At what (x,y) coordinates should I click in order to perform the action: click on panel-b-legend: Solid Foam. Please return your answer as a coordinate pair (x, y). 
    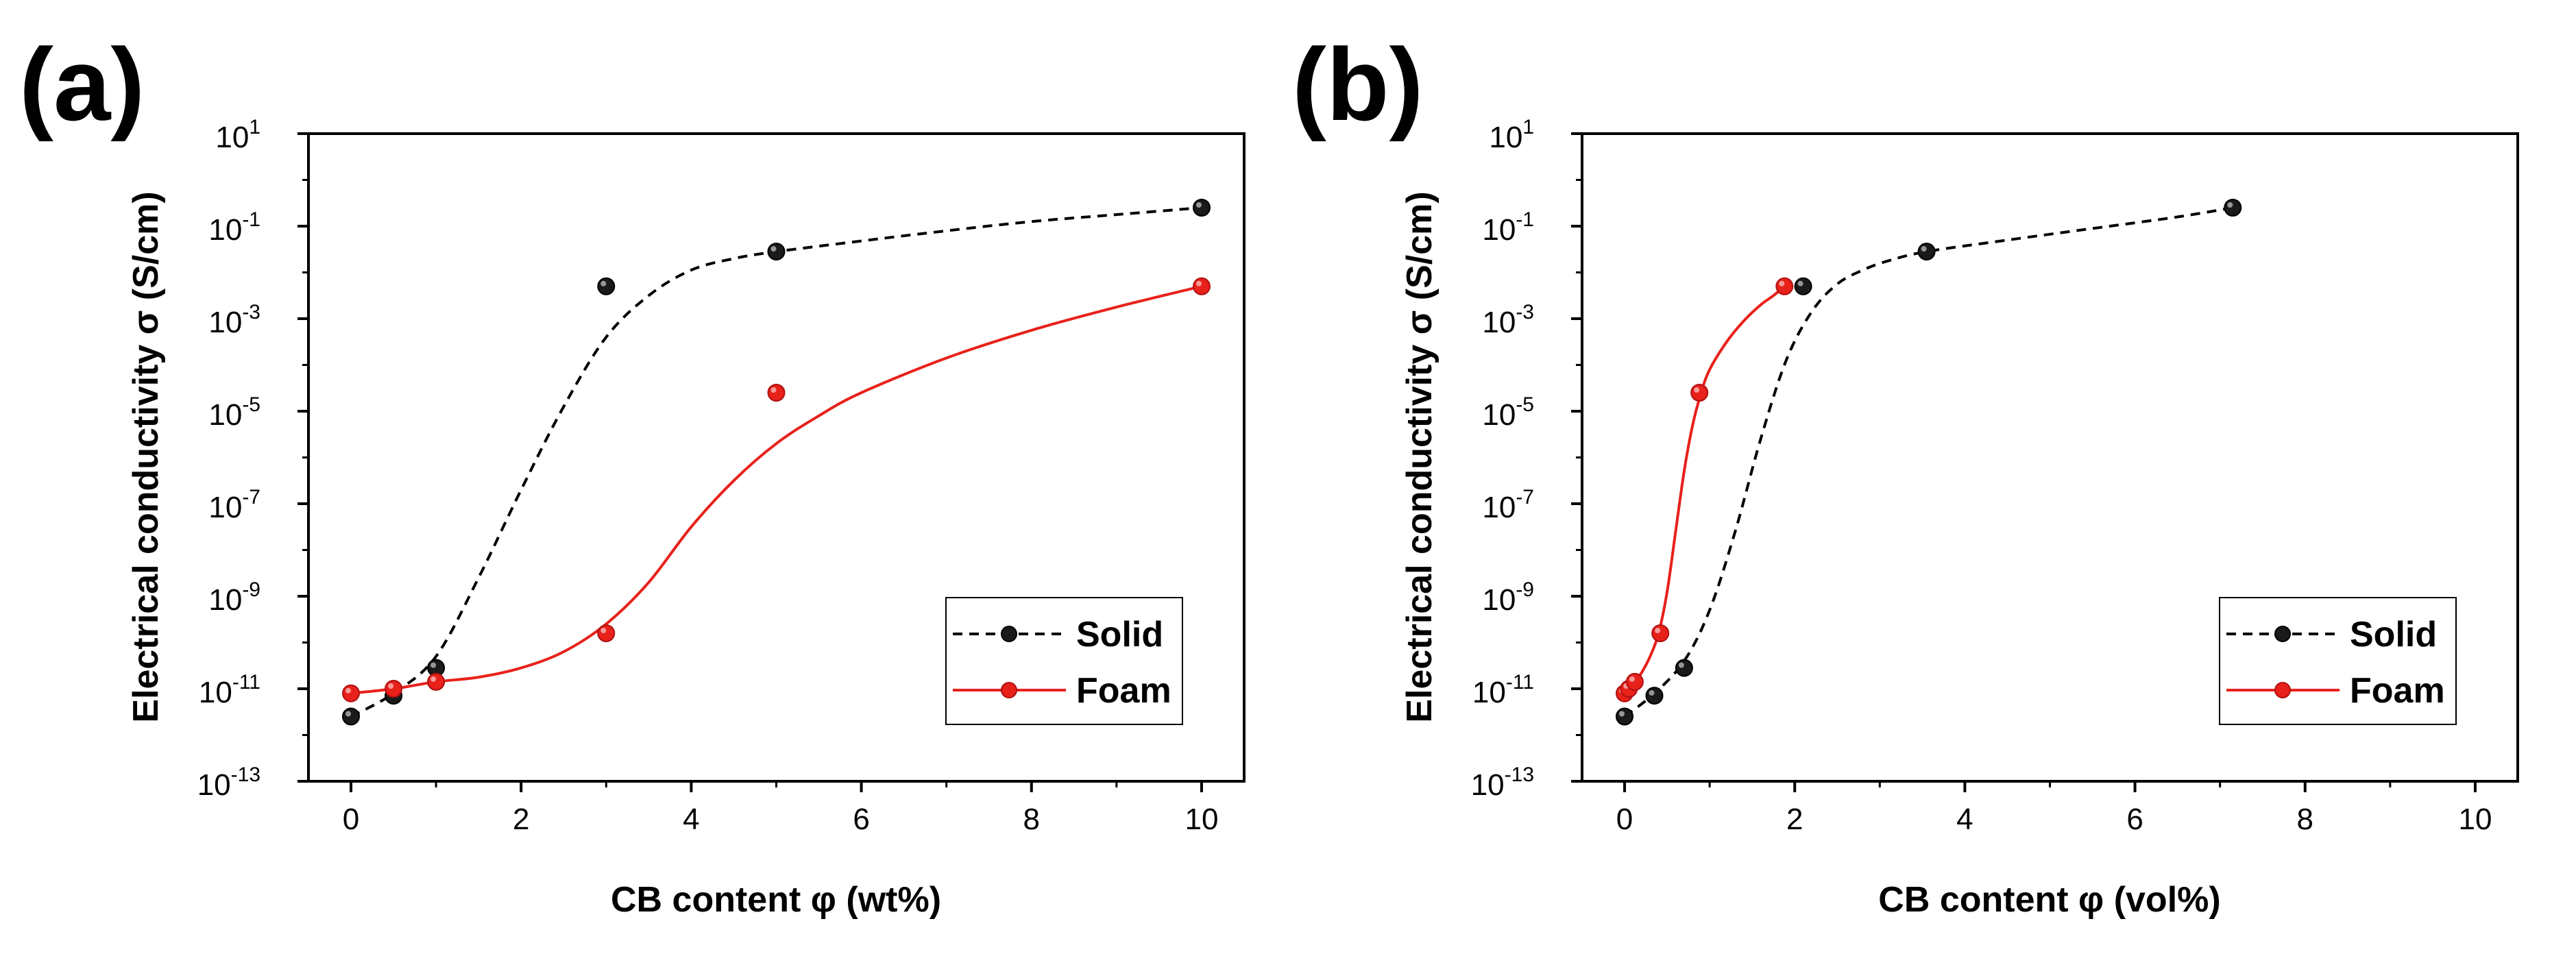
    Looking at the image, I should click on (2338, 661).